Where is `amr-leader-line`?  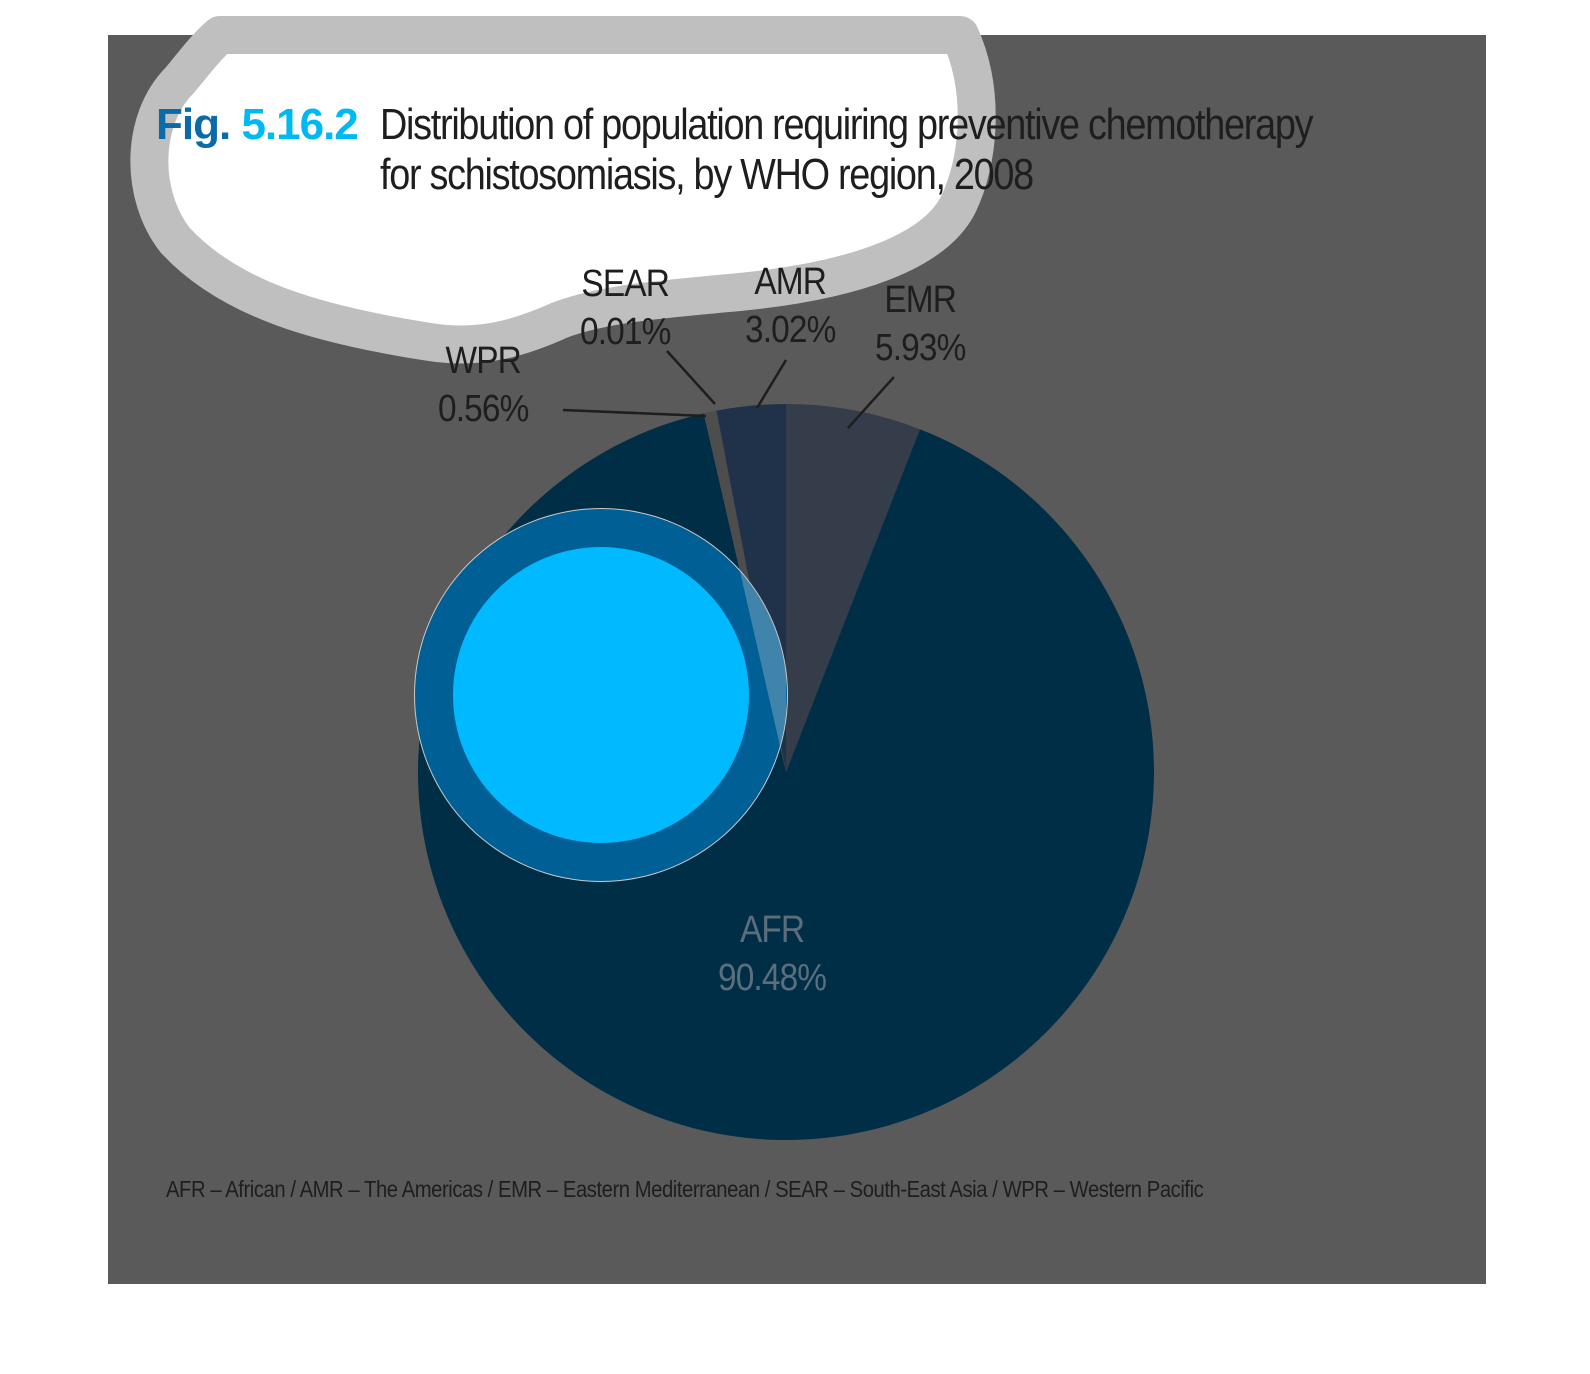
amr-leader-line is located at coordinates (771, 384).